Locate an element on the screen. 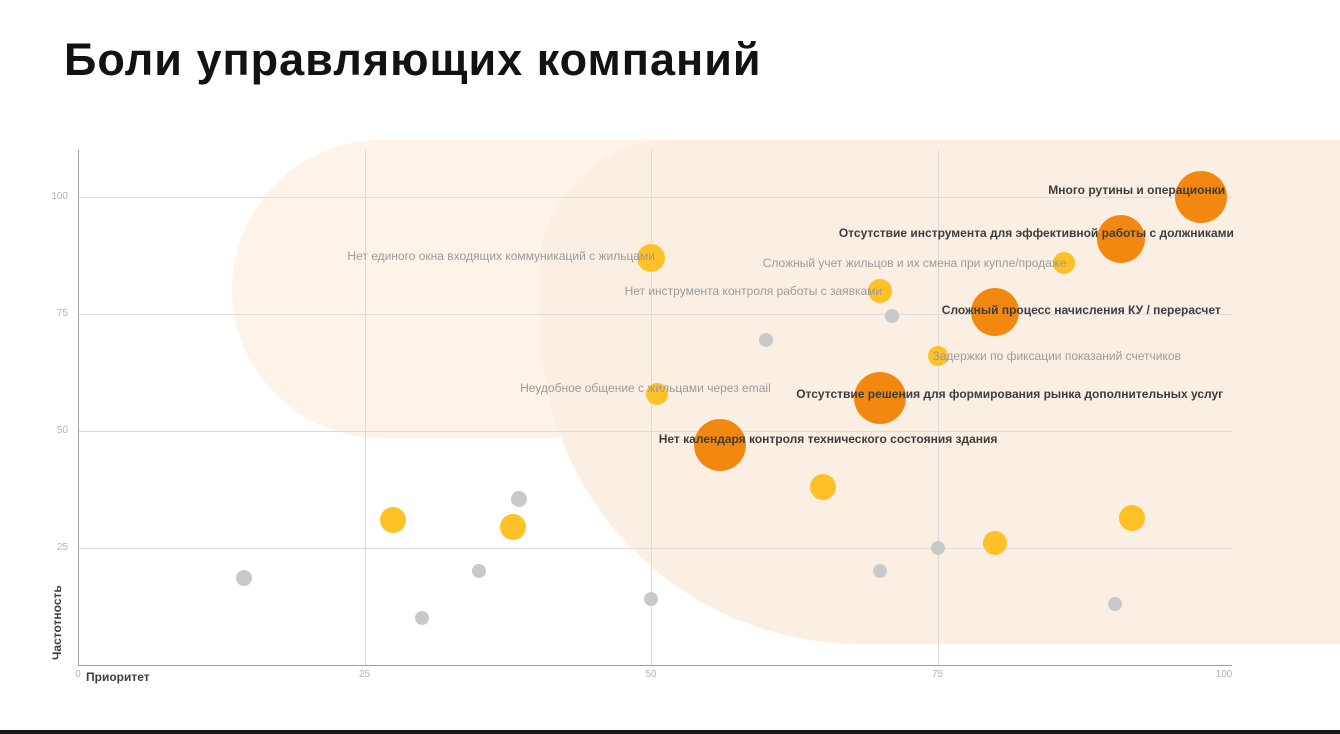 The height and width of the screenshot is (734, 1340). x-tick-label: 100 is located at coordinates (1224, 674).